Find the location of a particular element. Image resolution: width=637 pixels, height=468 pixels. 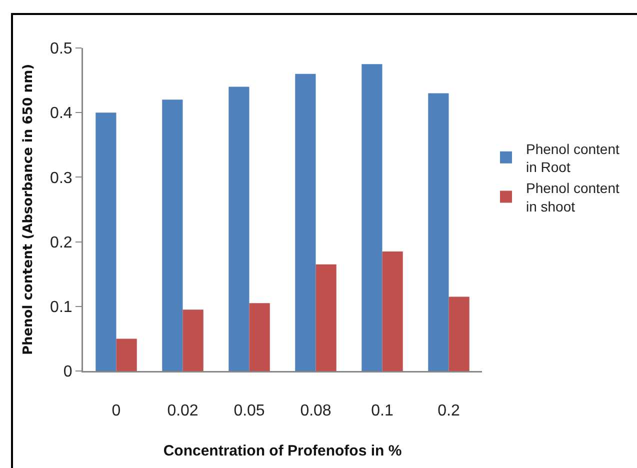

x-tick-label: 0 is located at coordinates (116, 411).